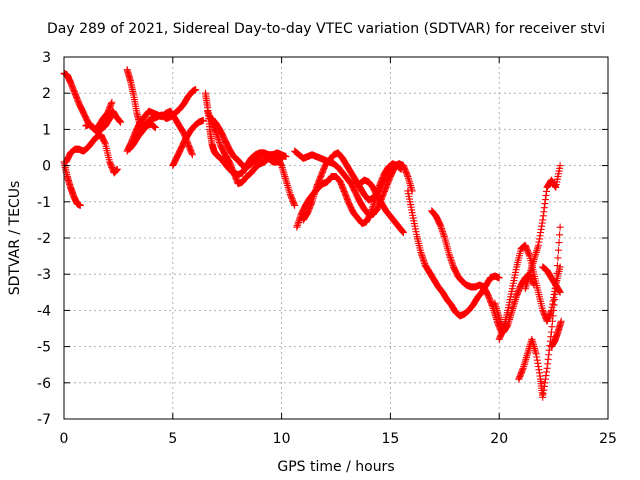 This screenshot has width=640, height=480. I want to click on y-tick-label: 2, so click(46, 94).